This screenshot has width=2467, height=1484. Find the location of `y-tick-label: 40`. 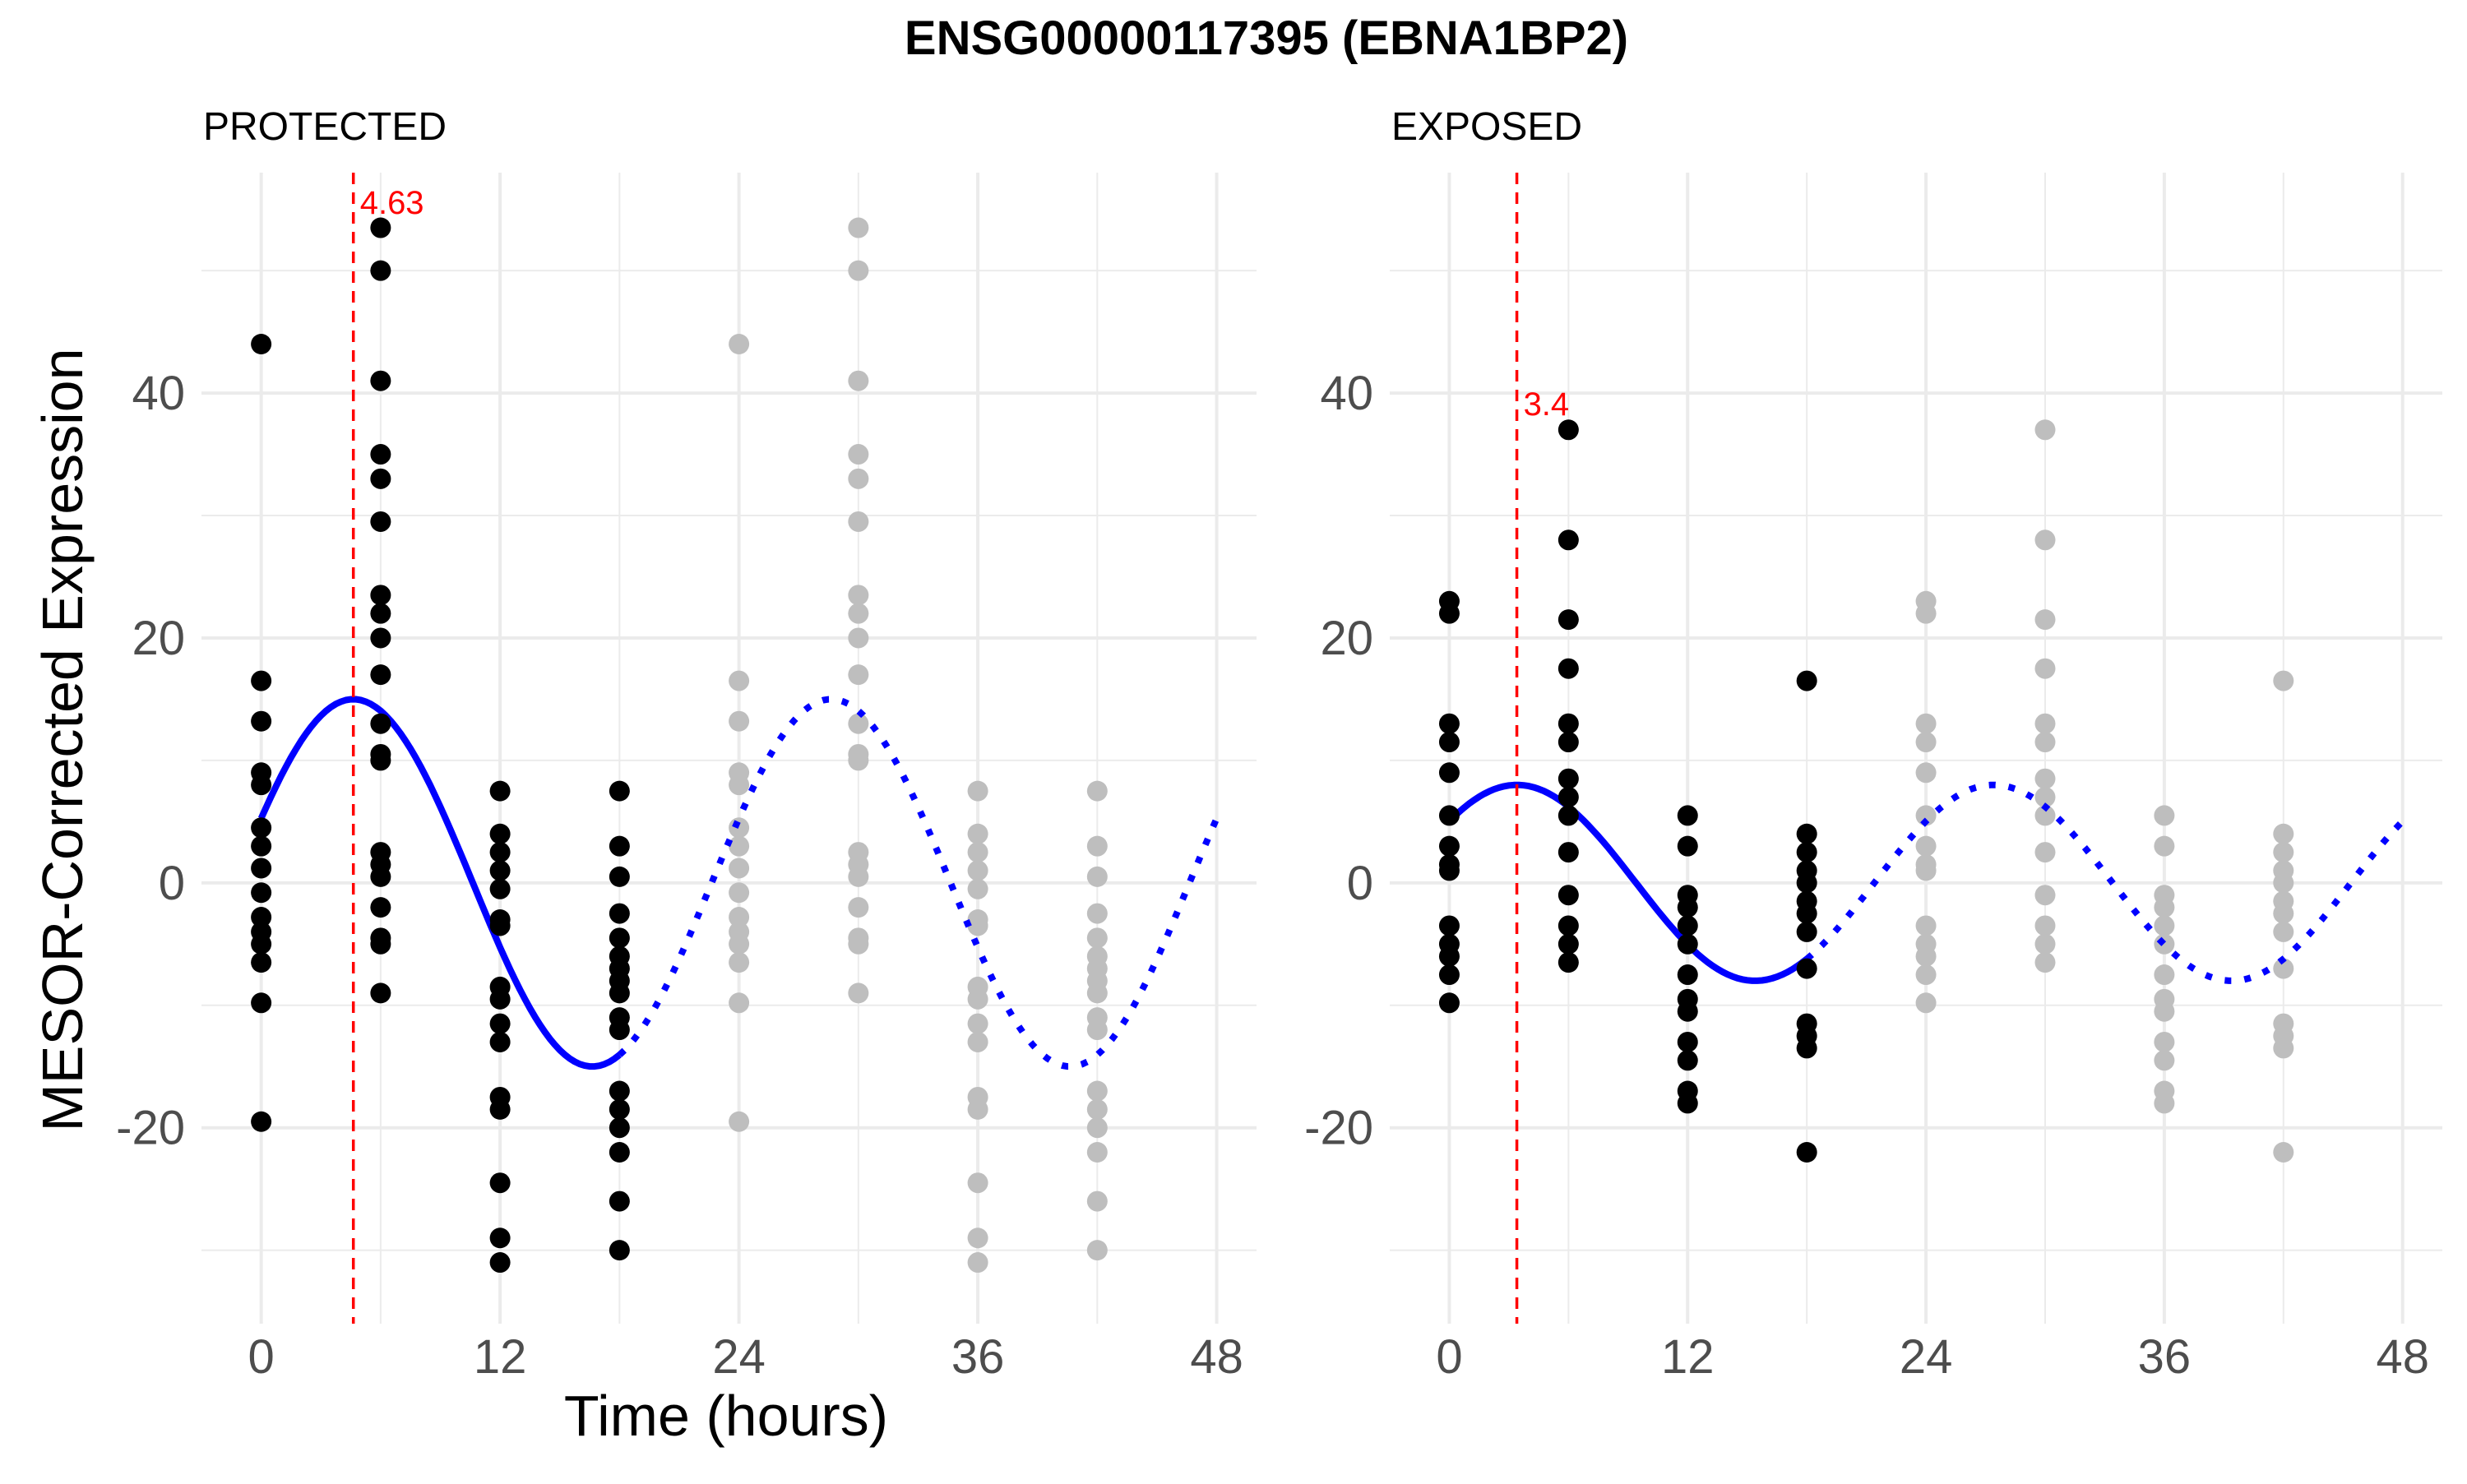

y-tick-label: 40 is located at coordinates (159, 394).